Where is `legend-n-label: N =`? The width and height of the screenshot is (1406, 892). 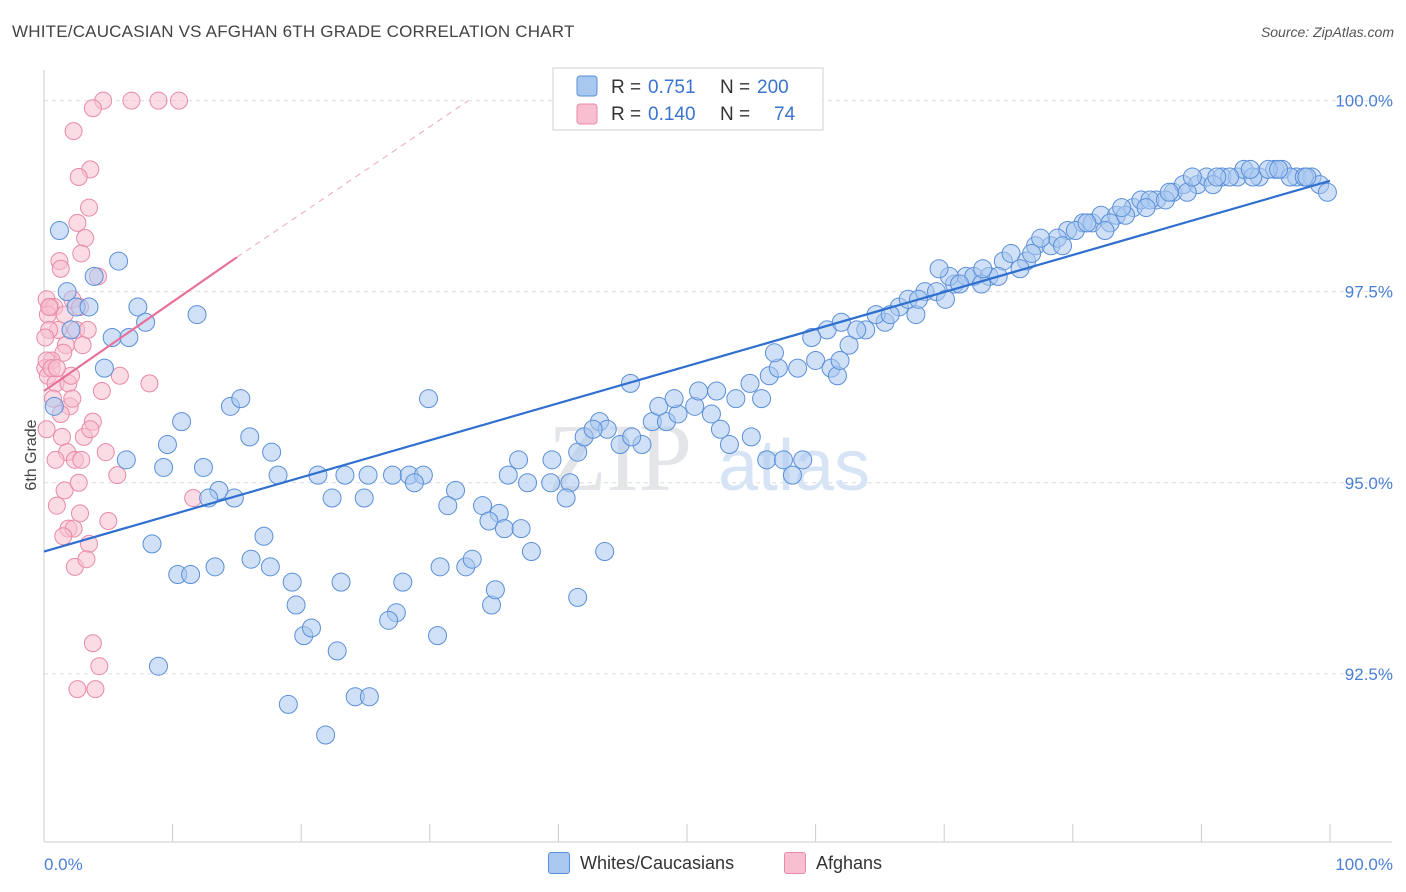
legend-n-label: N = is located at coordinates (735, 87).